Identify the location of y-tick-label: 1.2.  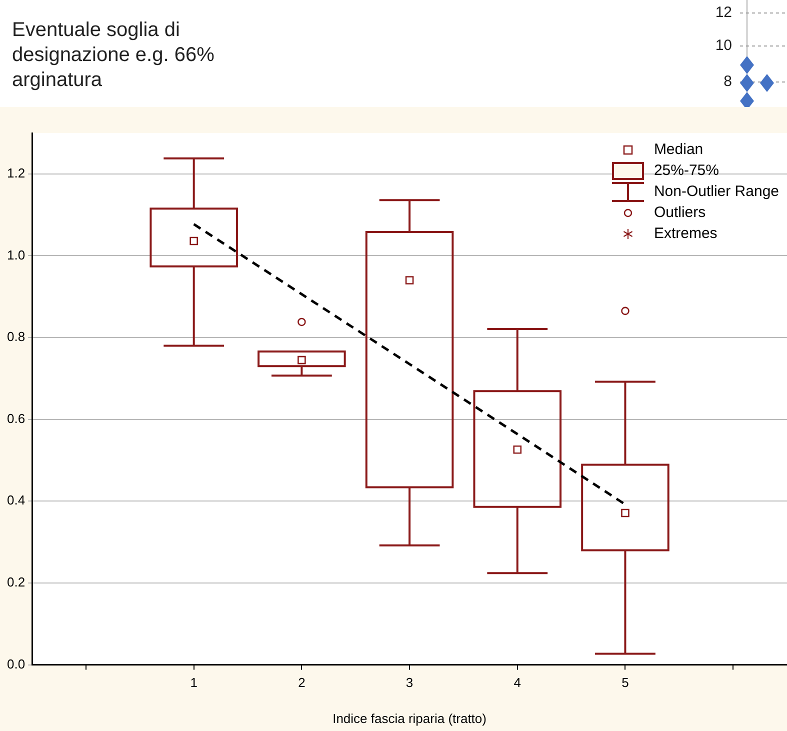
(16, 172).